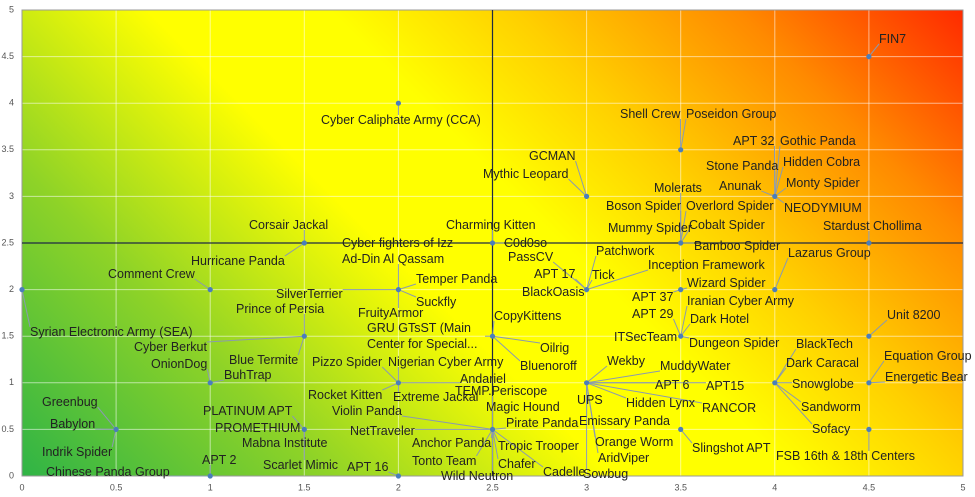  I want to click on x-tick-label: 0, so click(21, 487).